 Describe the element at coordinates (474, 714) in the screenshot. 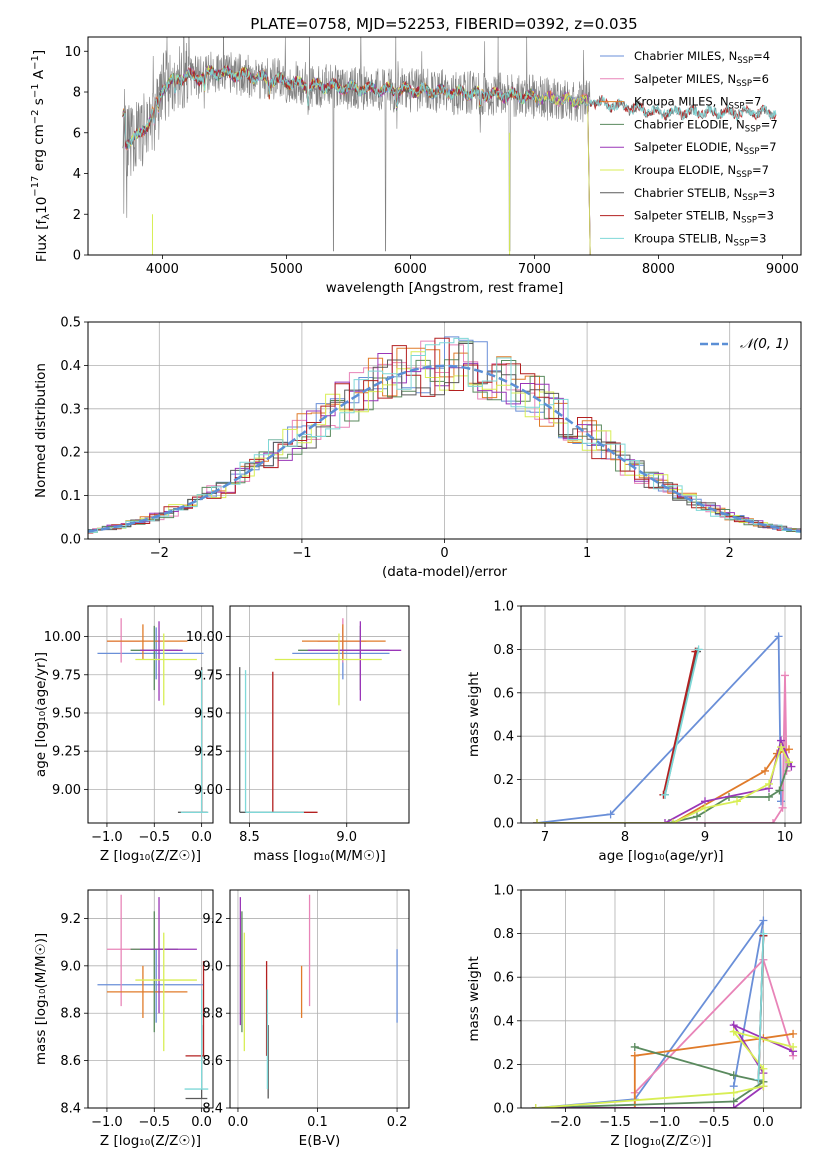

I see `y-axis-label: mass weight` at that location.